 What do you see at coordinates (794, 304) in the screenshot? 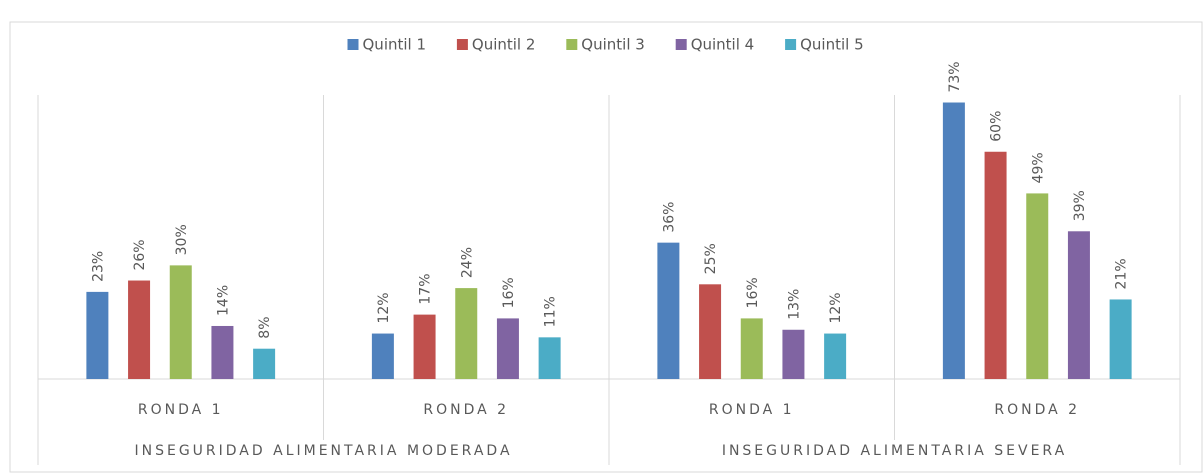
I see `data-label: 13%` at bounding box center [794, 304].